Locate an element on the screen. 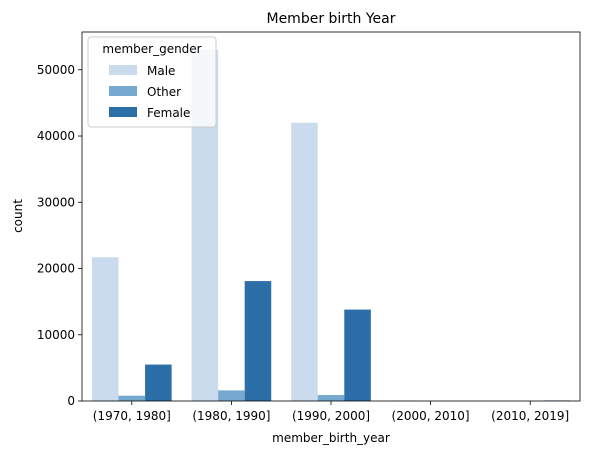  y-tick-label: 20000 is located at coordinates (56, 269).